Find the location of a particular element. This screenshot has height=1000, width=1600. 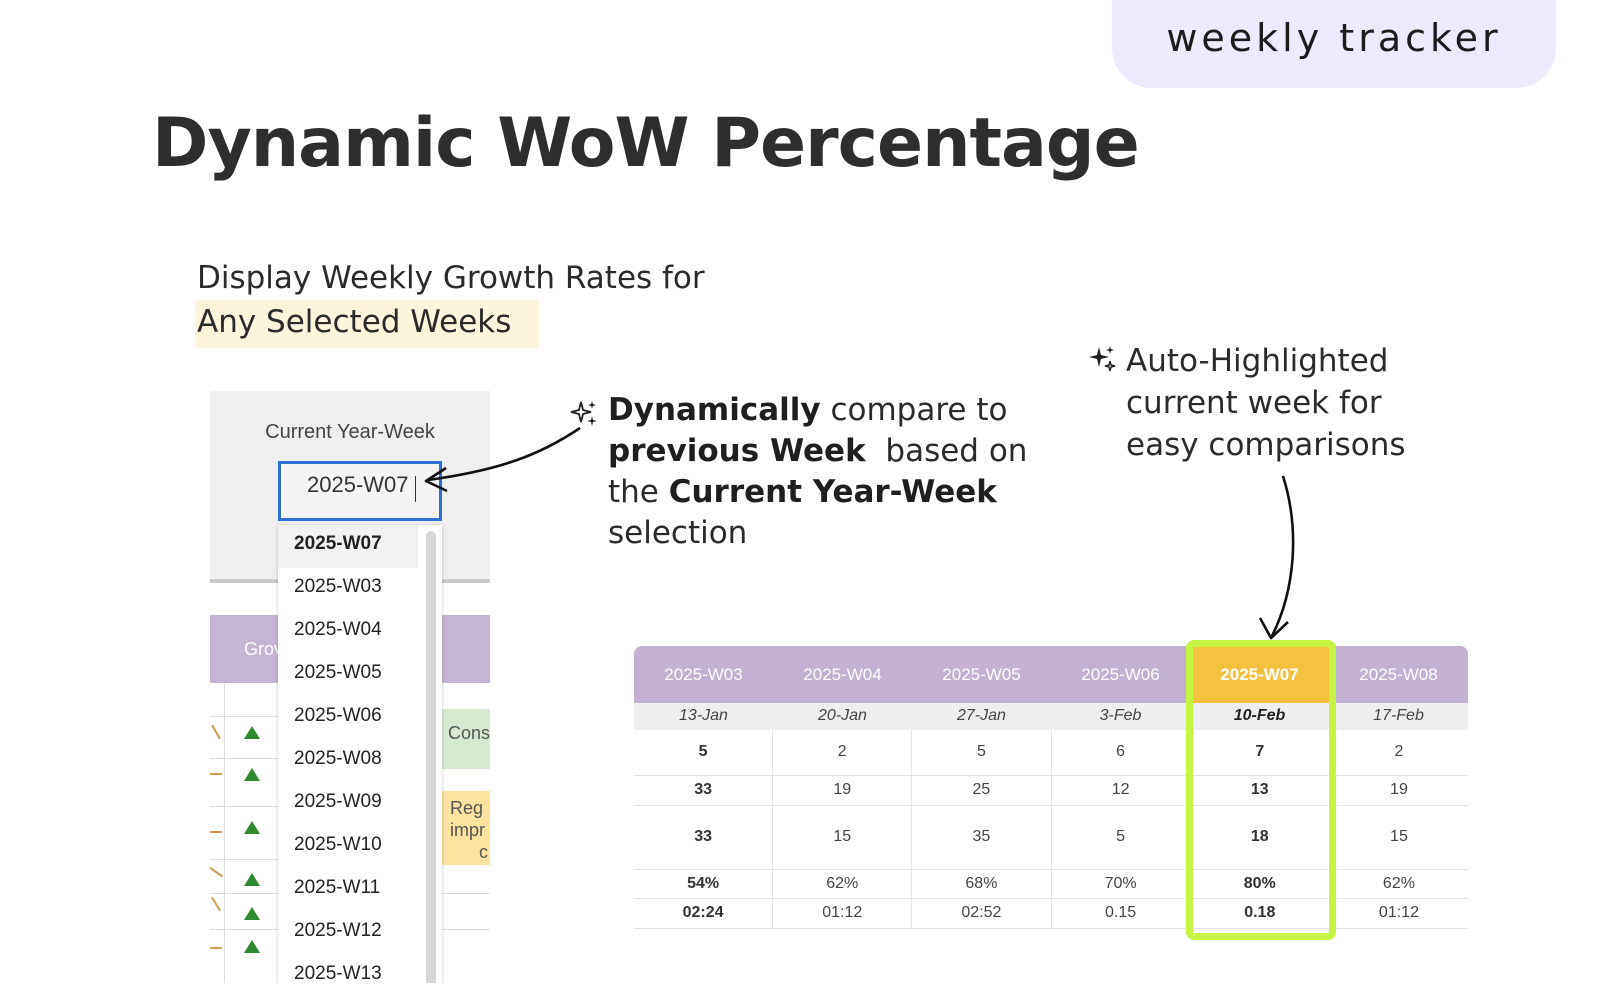

current-week-header-cell: 2025-W07 is located at coordinates (1259, 674).